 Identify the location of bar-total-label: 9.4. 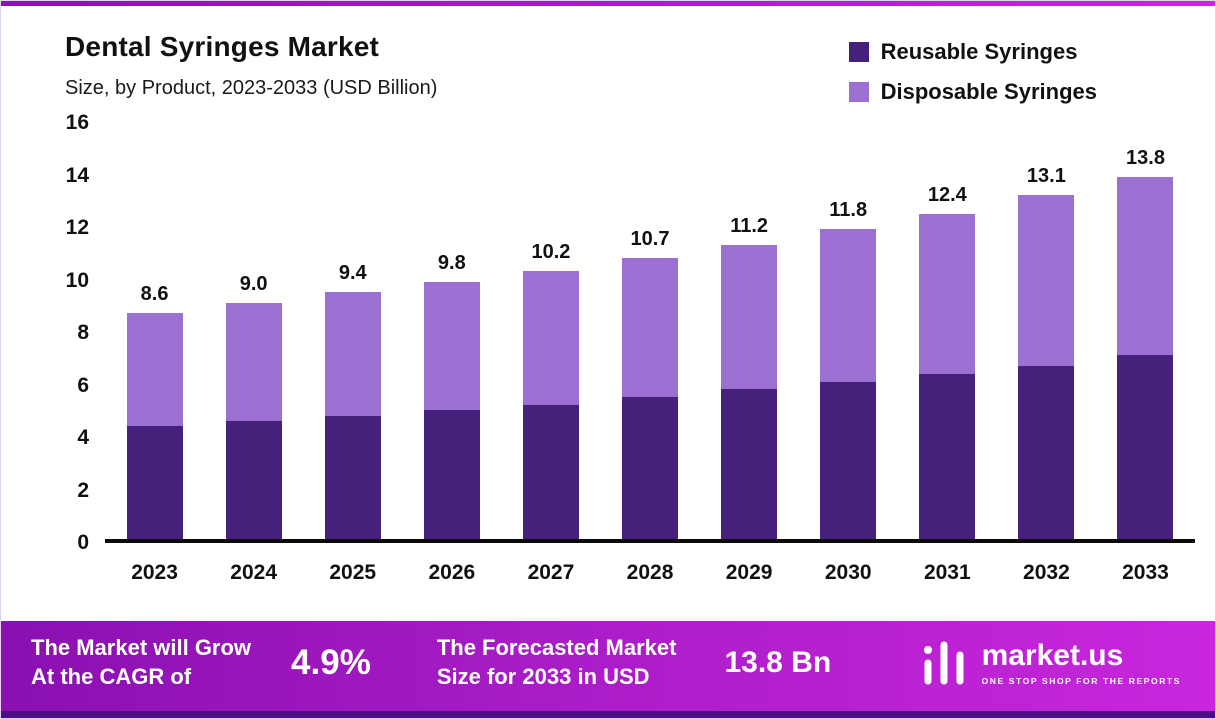
(352, 273).